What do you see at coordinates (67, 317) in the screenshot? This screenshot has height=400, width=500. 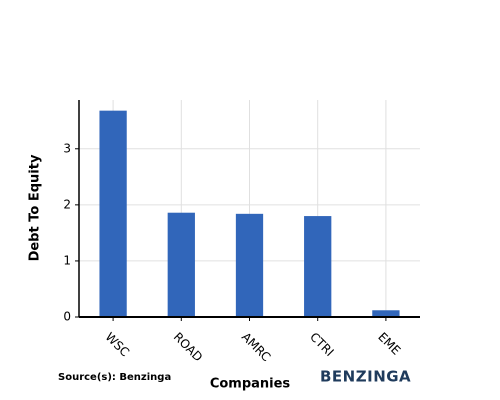 I see `y-tick-label: 0` at bounding box center [67, 317].